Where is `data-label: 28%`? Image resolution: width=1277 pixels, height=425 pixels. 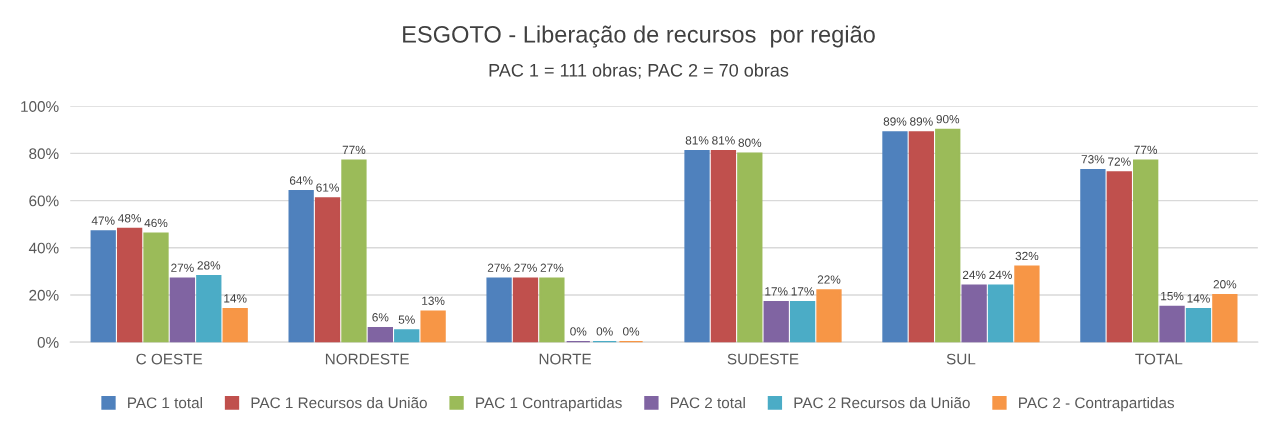
data-label: 28% is located at coordinates (209, 265).